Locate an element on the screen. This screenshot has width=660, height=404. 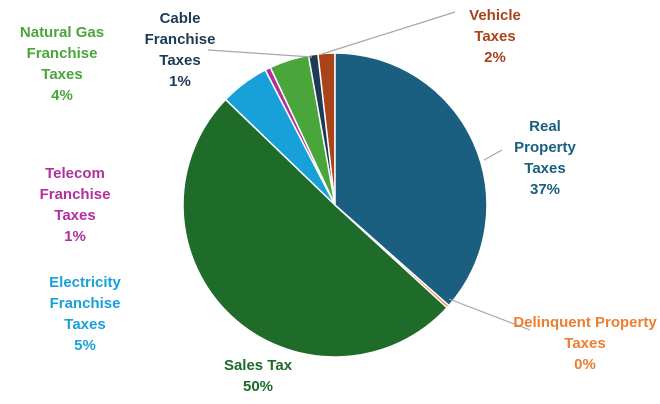
category-label: Electricity Franchise Taxes is located at coordinates (85, 303).